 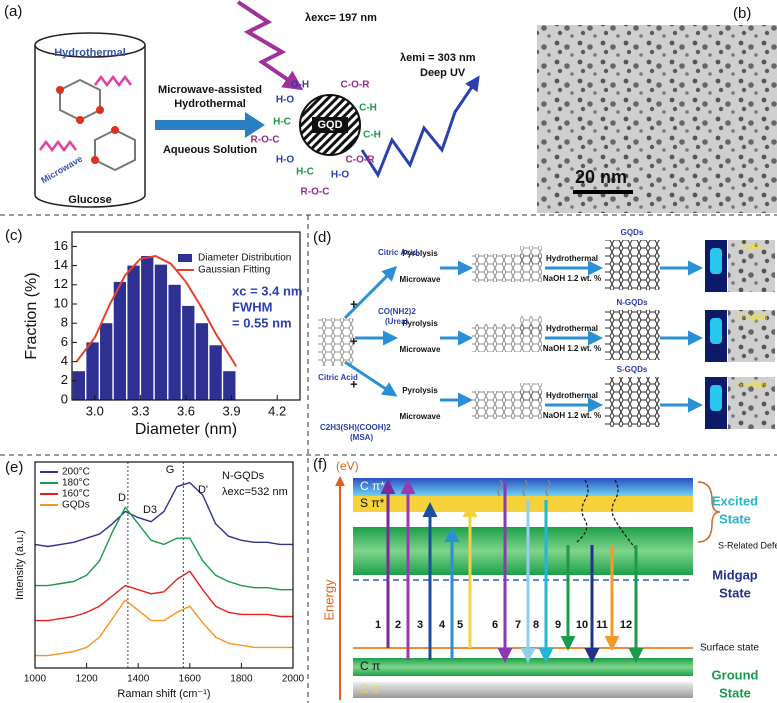 What do you see at coordinates (270, 45) in the screenshot?
I see `excitation-wave` at bounding box center [270, 45].